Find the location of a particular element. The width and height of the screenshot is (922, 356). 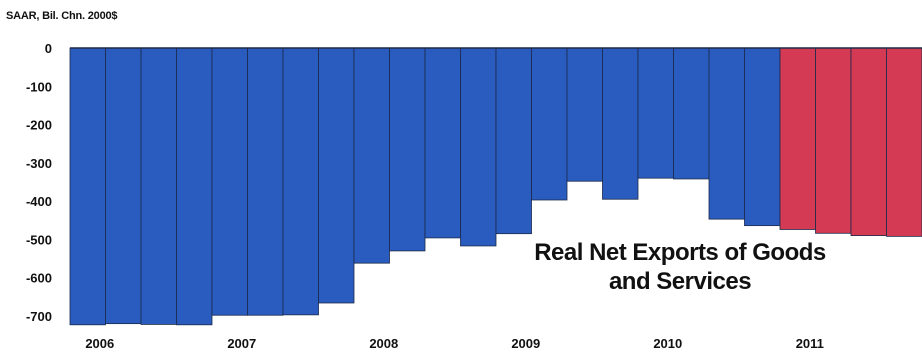

bar-2006-q1 is located at coordinates (87, 186).